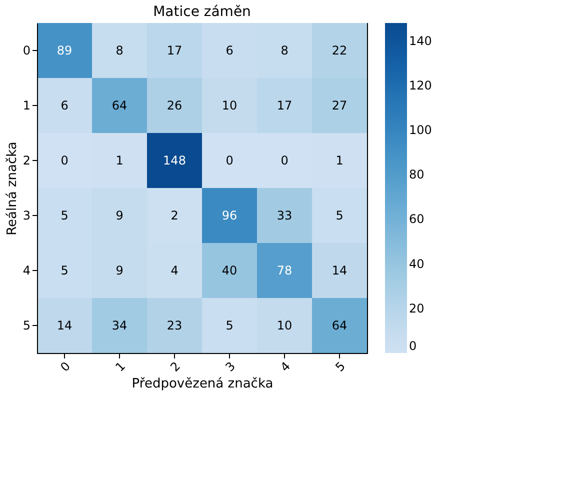  What do you see at coordinates (174, 215) in the screenshot?
I see `data-label: 2` at bounding box center [174, 215].